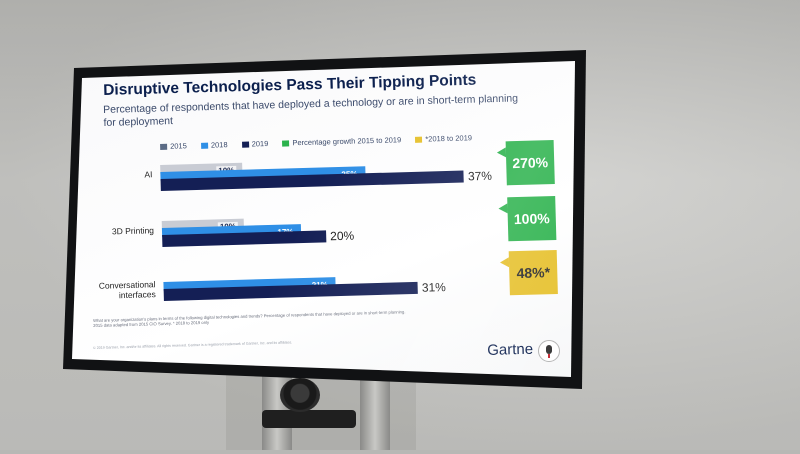 The image size is (800, 454). I want to click on conference-camera-icon, so click(300, 395).